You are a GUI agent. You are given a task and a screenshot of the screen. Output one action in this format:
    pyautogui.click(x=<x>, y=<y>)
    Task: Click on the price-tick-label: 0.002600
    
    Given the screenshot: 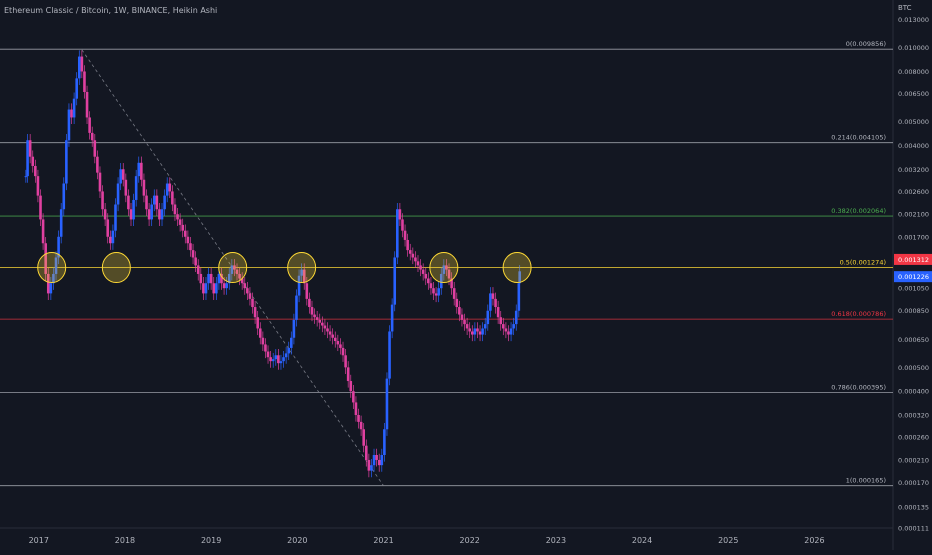 What is the action you would take?
    pyautogui.click(x=913, y=192)
    